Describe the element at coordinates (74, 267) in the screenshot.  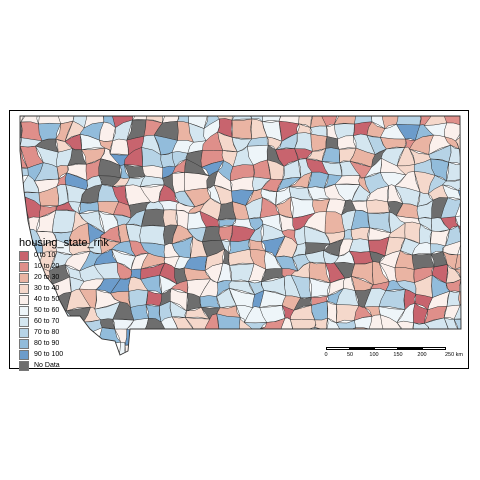
I see `legend-item: 10 to 20` at that location.